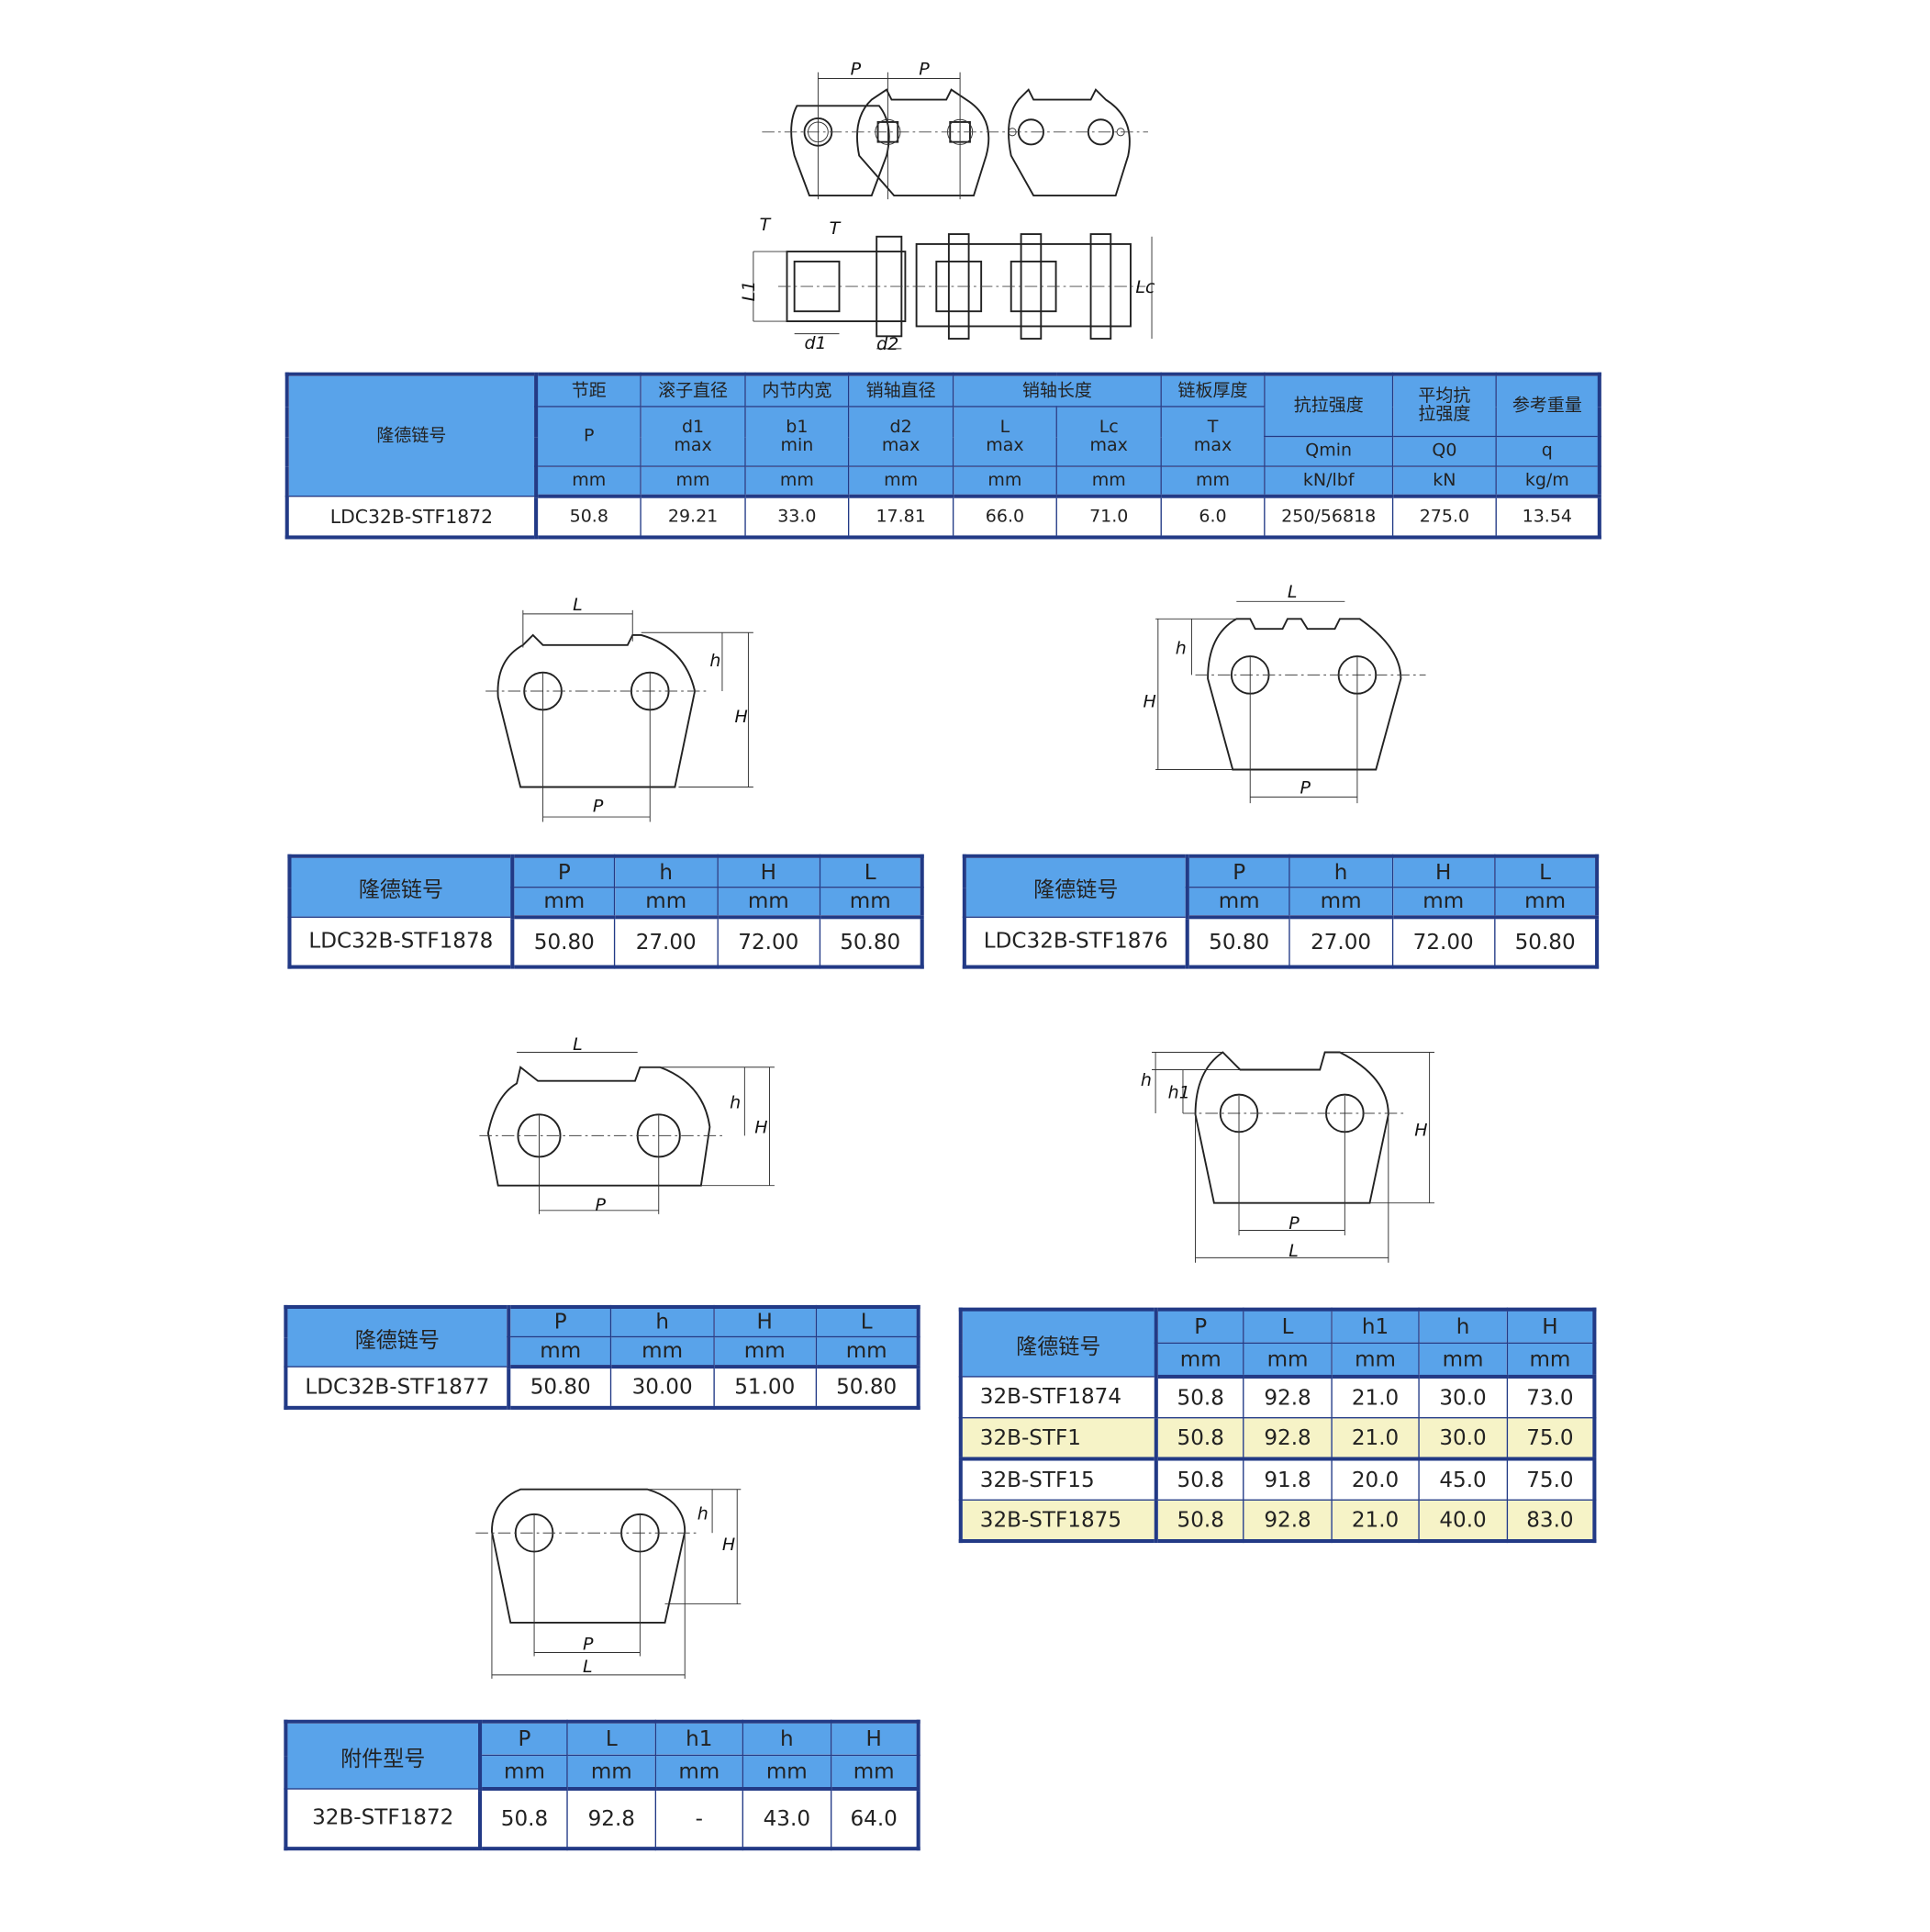  Describe the element at coordinates (619, 708) in the screenshot. I see `plate-1878-drawing: L P h H` at that location.